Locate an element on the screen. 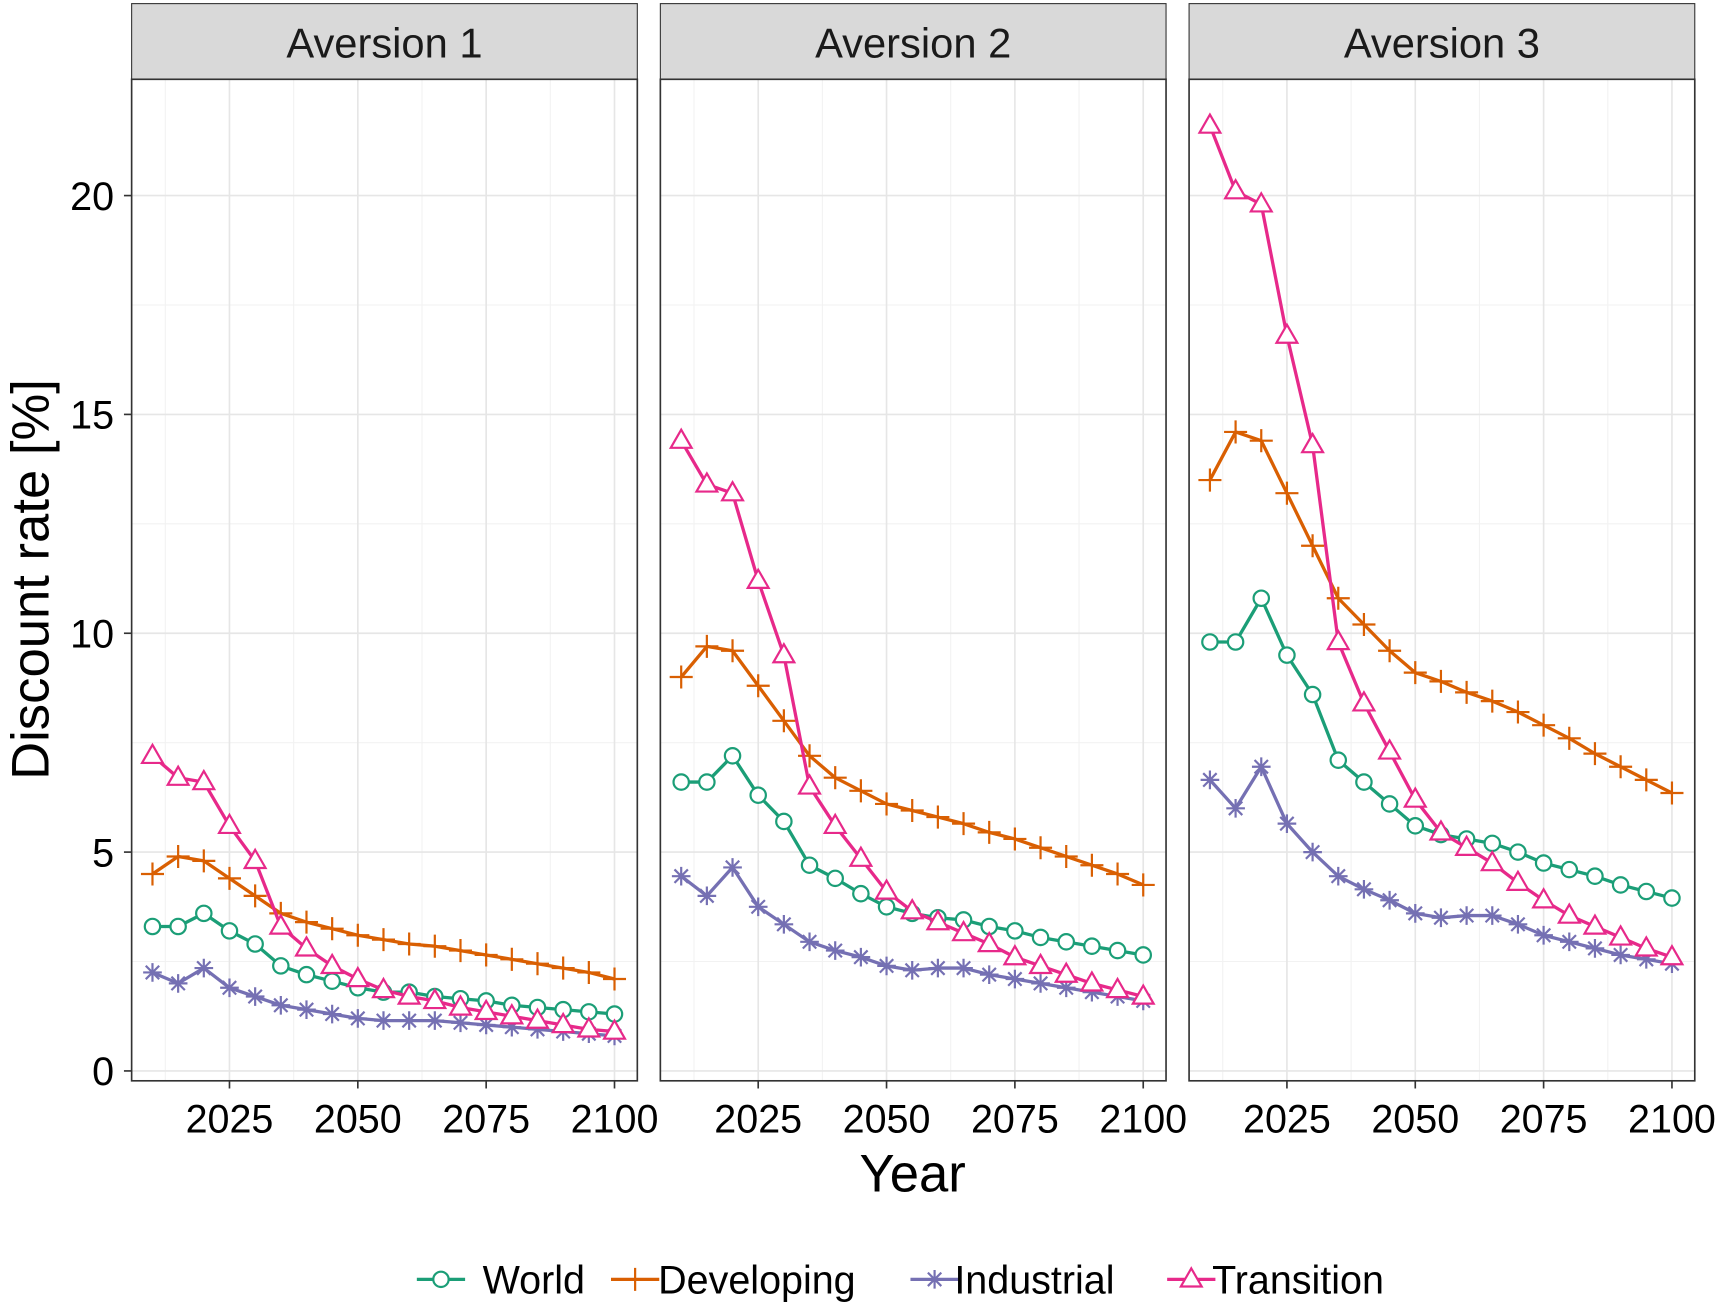 The height and width of the screenshot is (1306, 1720). x-tick-label: 2100 is located at coordinates (615, 1119).